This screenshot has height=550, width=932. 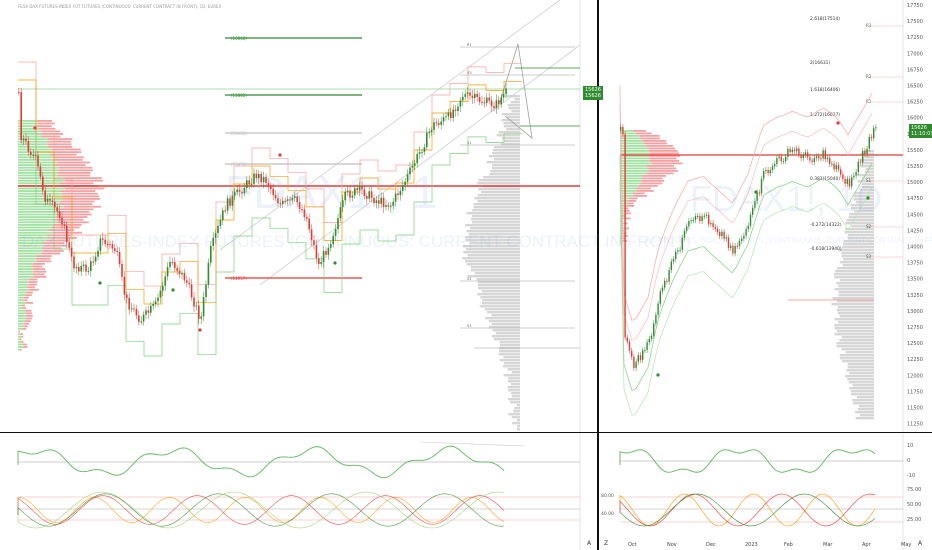 What do you see at coordinates (915, 344) in the screenshot?
I see `right-price-tick: 12500` at bounding box center [915, 344].